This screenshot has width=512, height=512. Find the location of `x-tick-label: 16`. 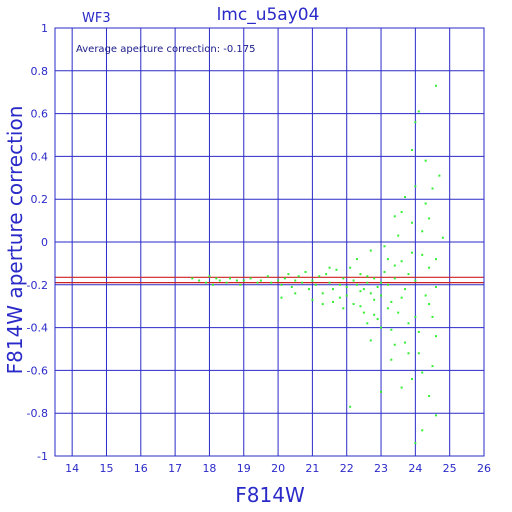

x-tick-label: 16 is located at coordinates (141, 468).